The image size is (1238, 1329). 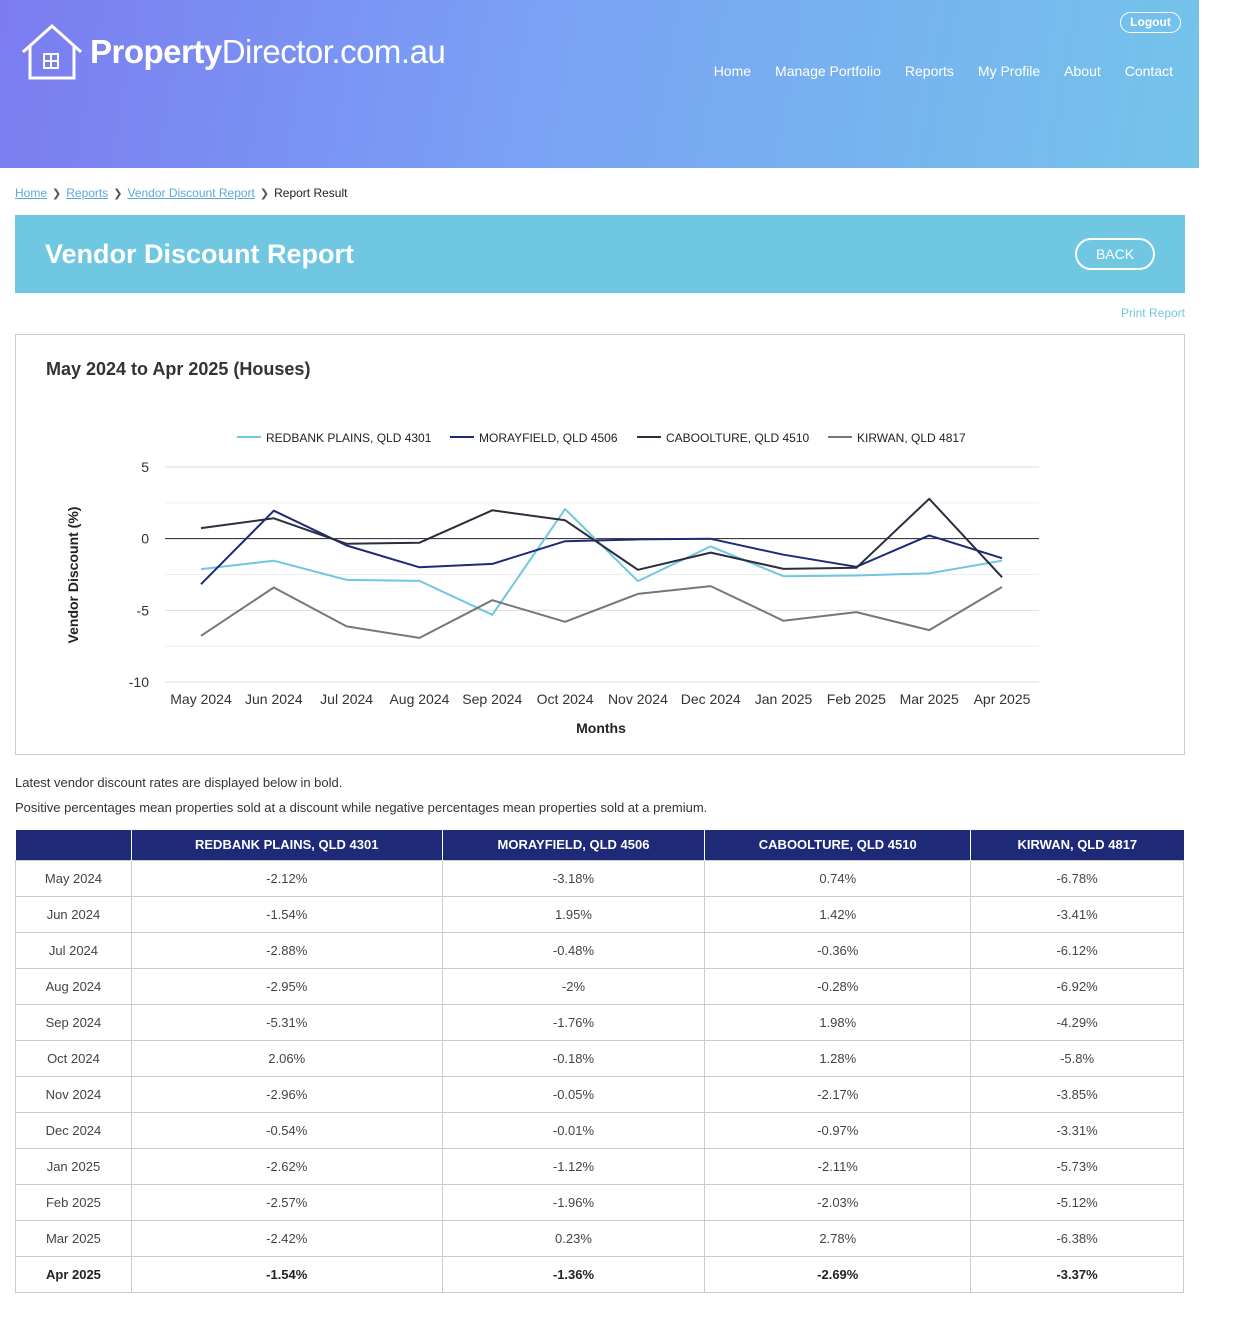 I want to click on nav-manage-portfolio: Manage Portfolio, so click(x=828, y=71).